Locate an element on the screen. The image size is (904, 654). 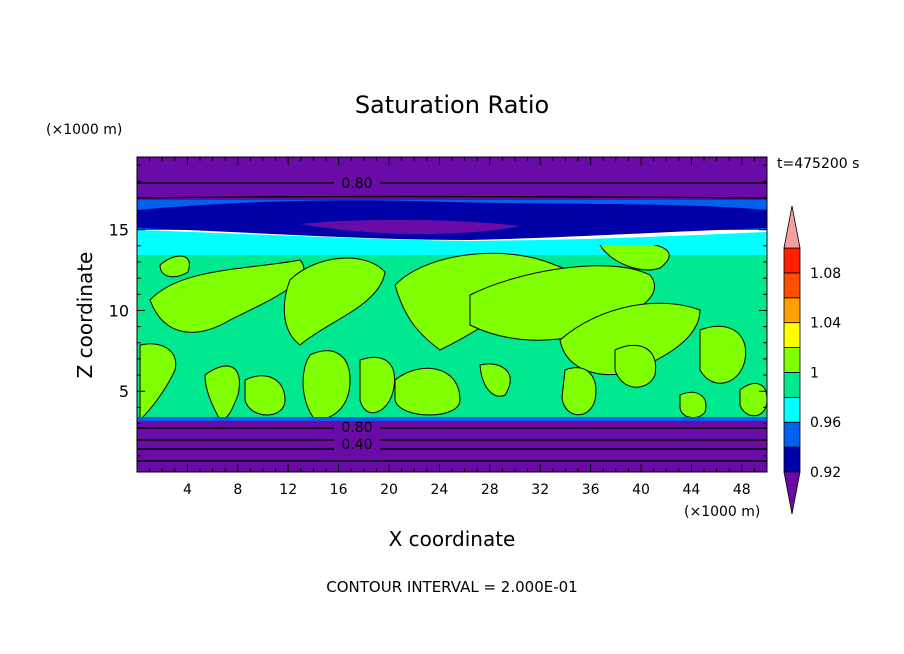
time-label: t=475200 s is located at coordinates (818, 164).